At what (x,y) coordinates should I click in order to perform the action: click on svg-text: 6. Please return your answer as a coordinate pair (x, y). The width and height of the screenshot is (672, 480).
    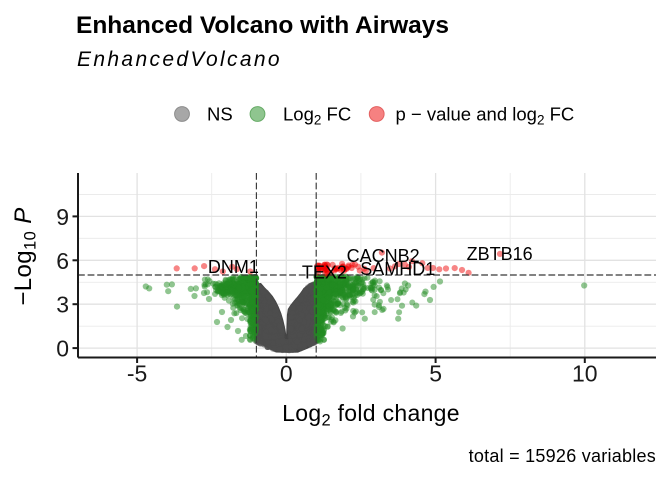
    Looking at the image, I should click on (62, 261).